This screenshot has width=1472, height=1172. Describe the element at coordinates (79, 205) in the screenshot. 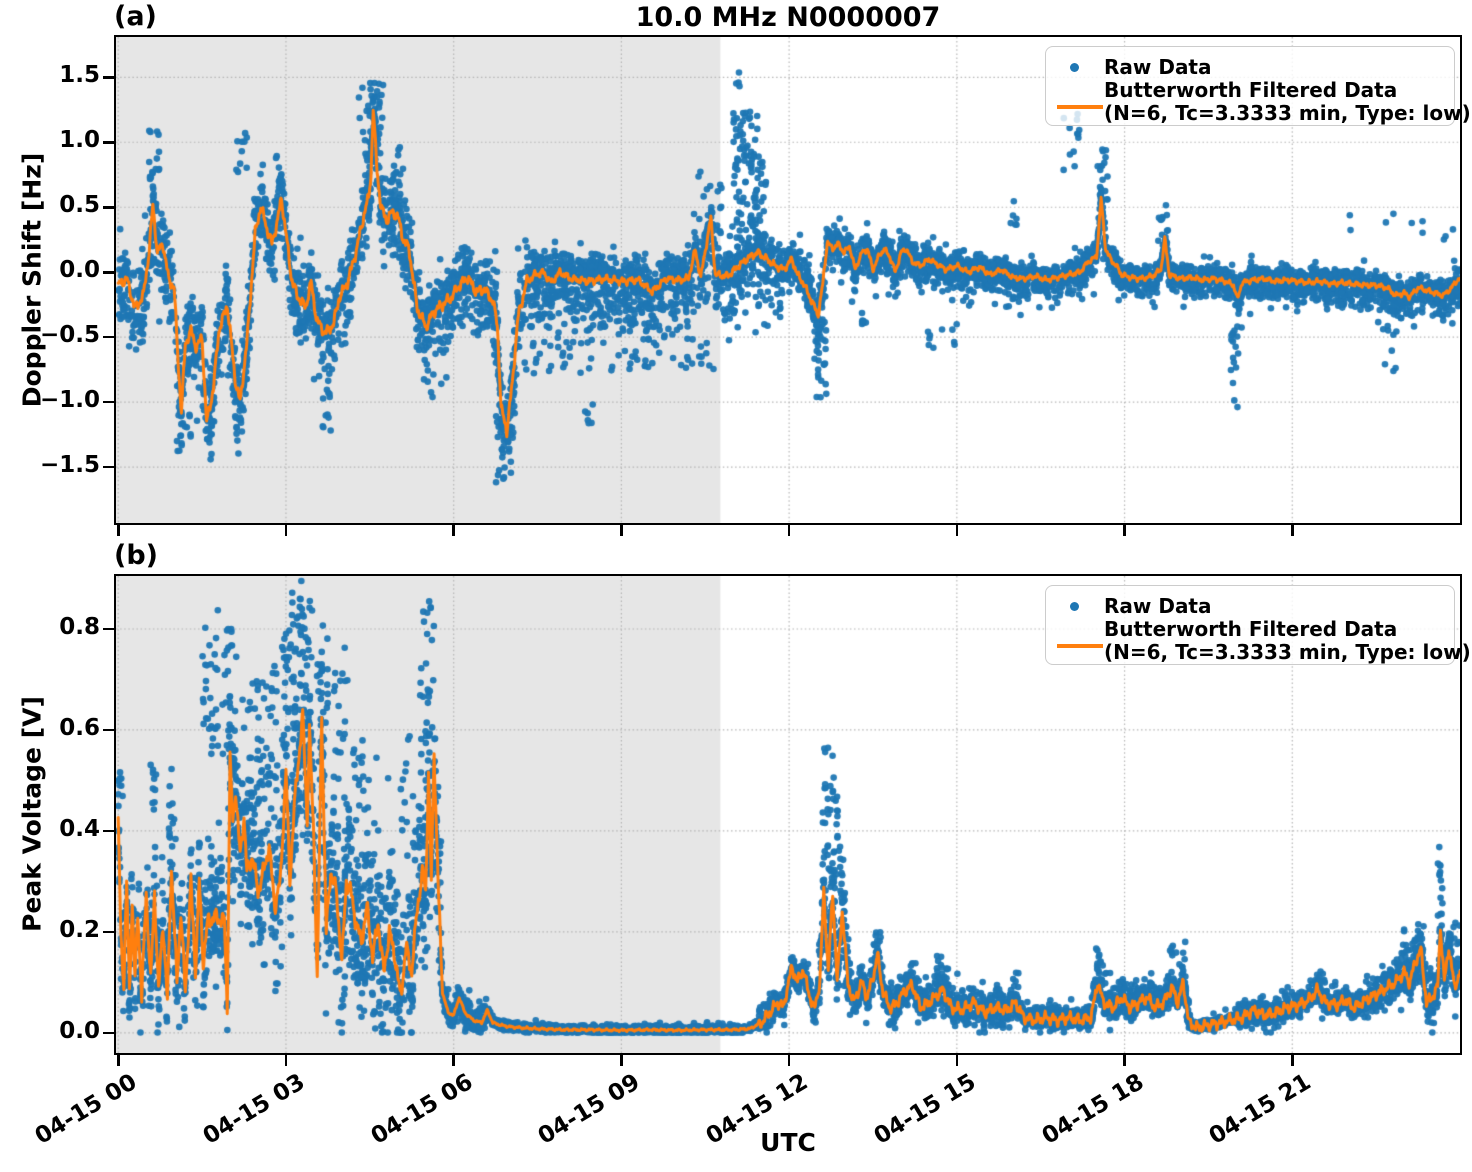

I see `y-tick-label: 0.5` at that location.